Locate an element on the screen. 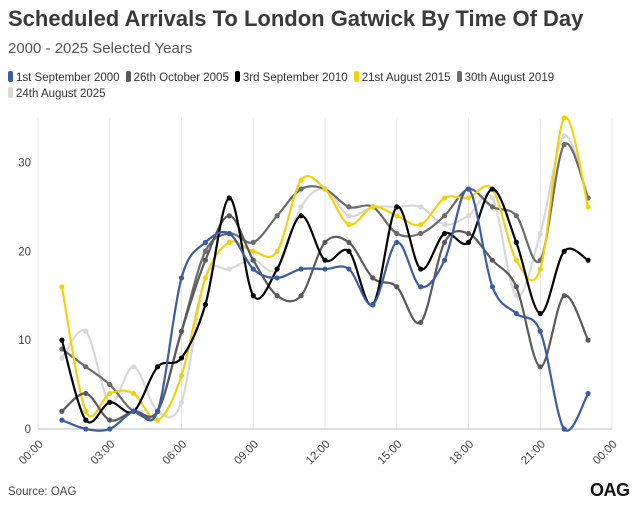 The width and height of the screenshot is (634, 510). x-tick-label: 03:00 is located at coordinates (103, 452).